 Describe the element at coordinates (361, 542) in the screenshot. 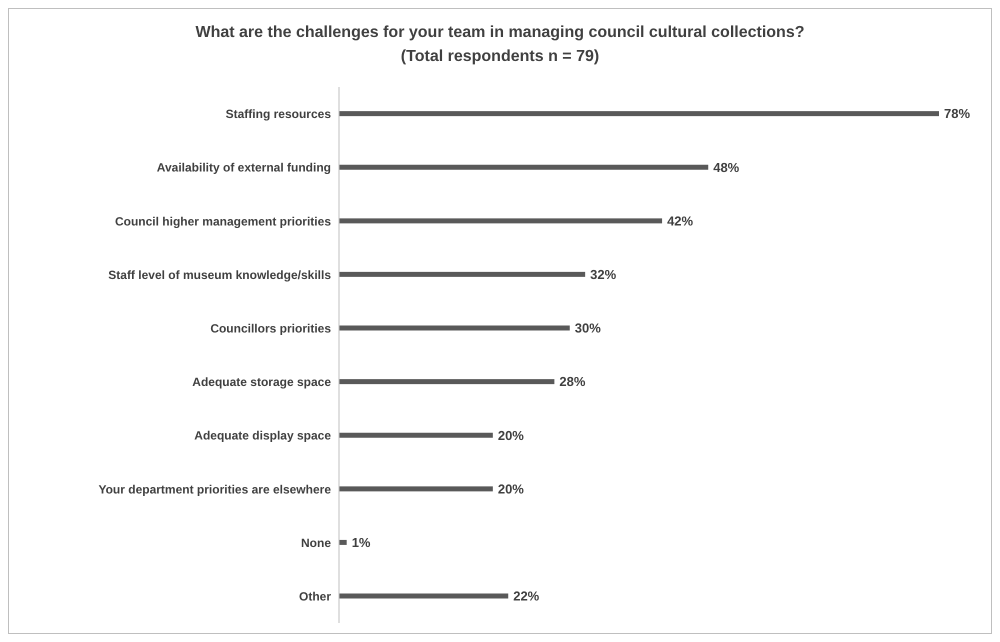

I see `data-label: 1%` at that location.